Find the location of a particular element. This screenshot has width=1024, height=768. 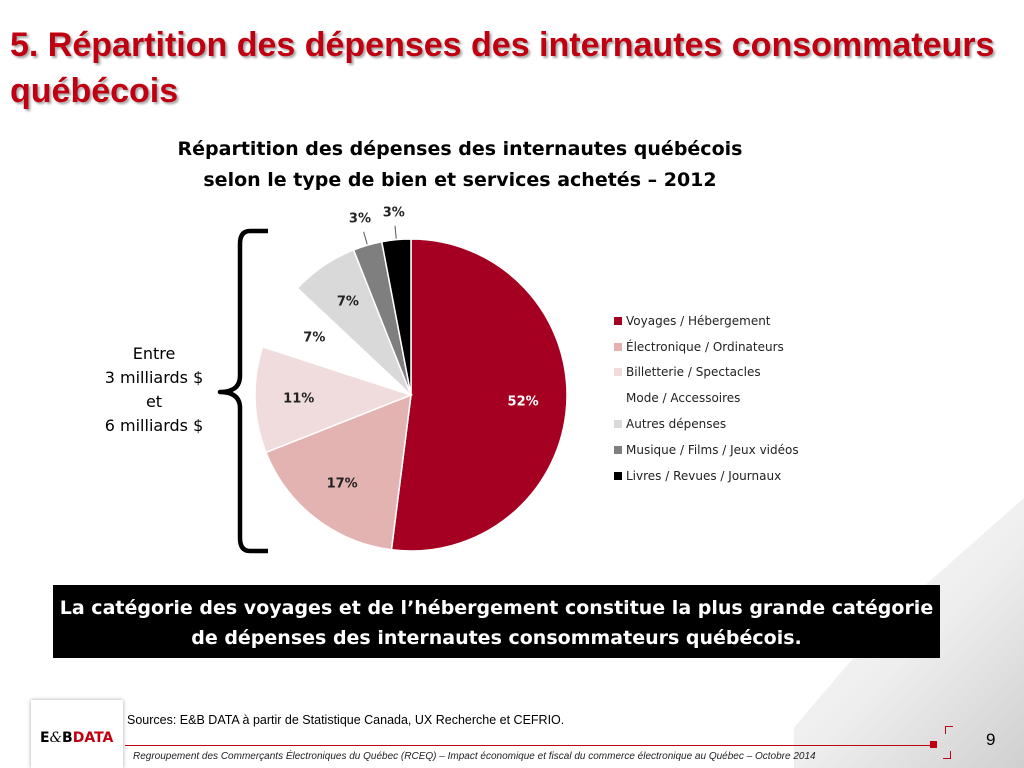

pie-slice-livres-revues-journaux is located at coordinates (396, 317).